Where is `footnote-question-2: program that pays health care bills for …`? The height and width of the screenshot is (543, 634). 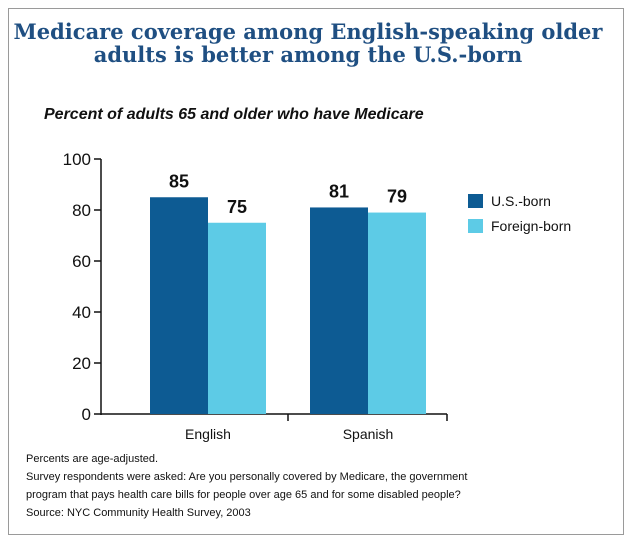 footnote-question-2: program that pays health care bills for … is located at coordinates (243, 495).